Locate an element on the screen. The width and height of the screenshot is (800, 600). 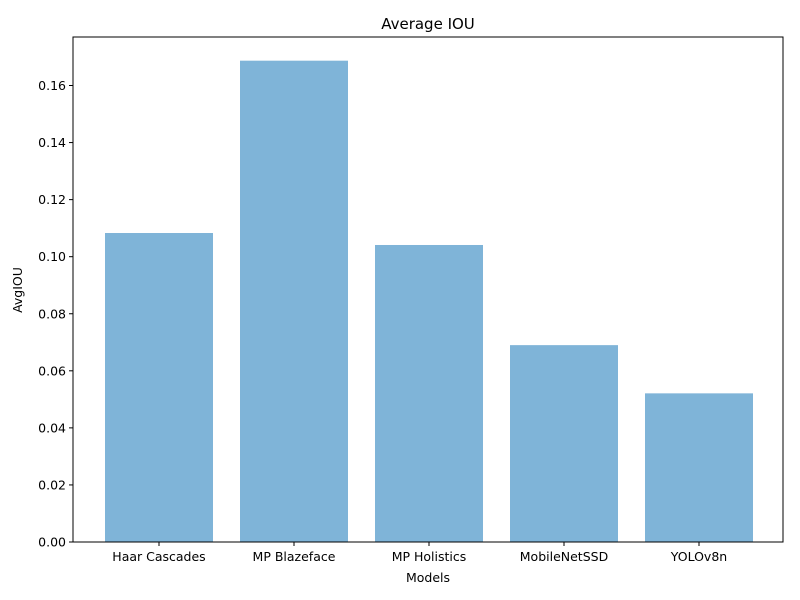
bar-yolov8n is located at coordinates (699, 467).